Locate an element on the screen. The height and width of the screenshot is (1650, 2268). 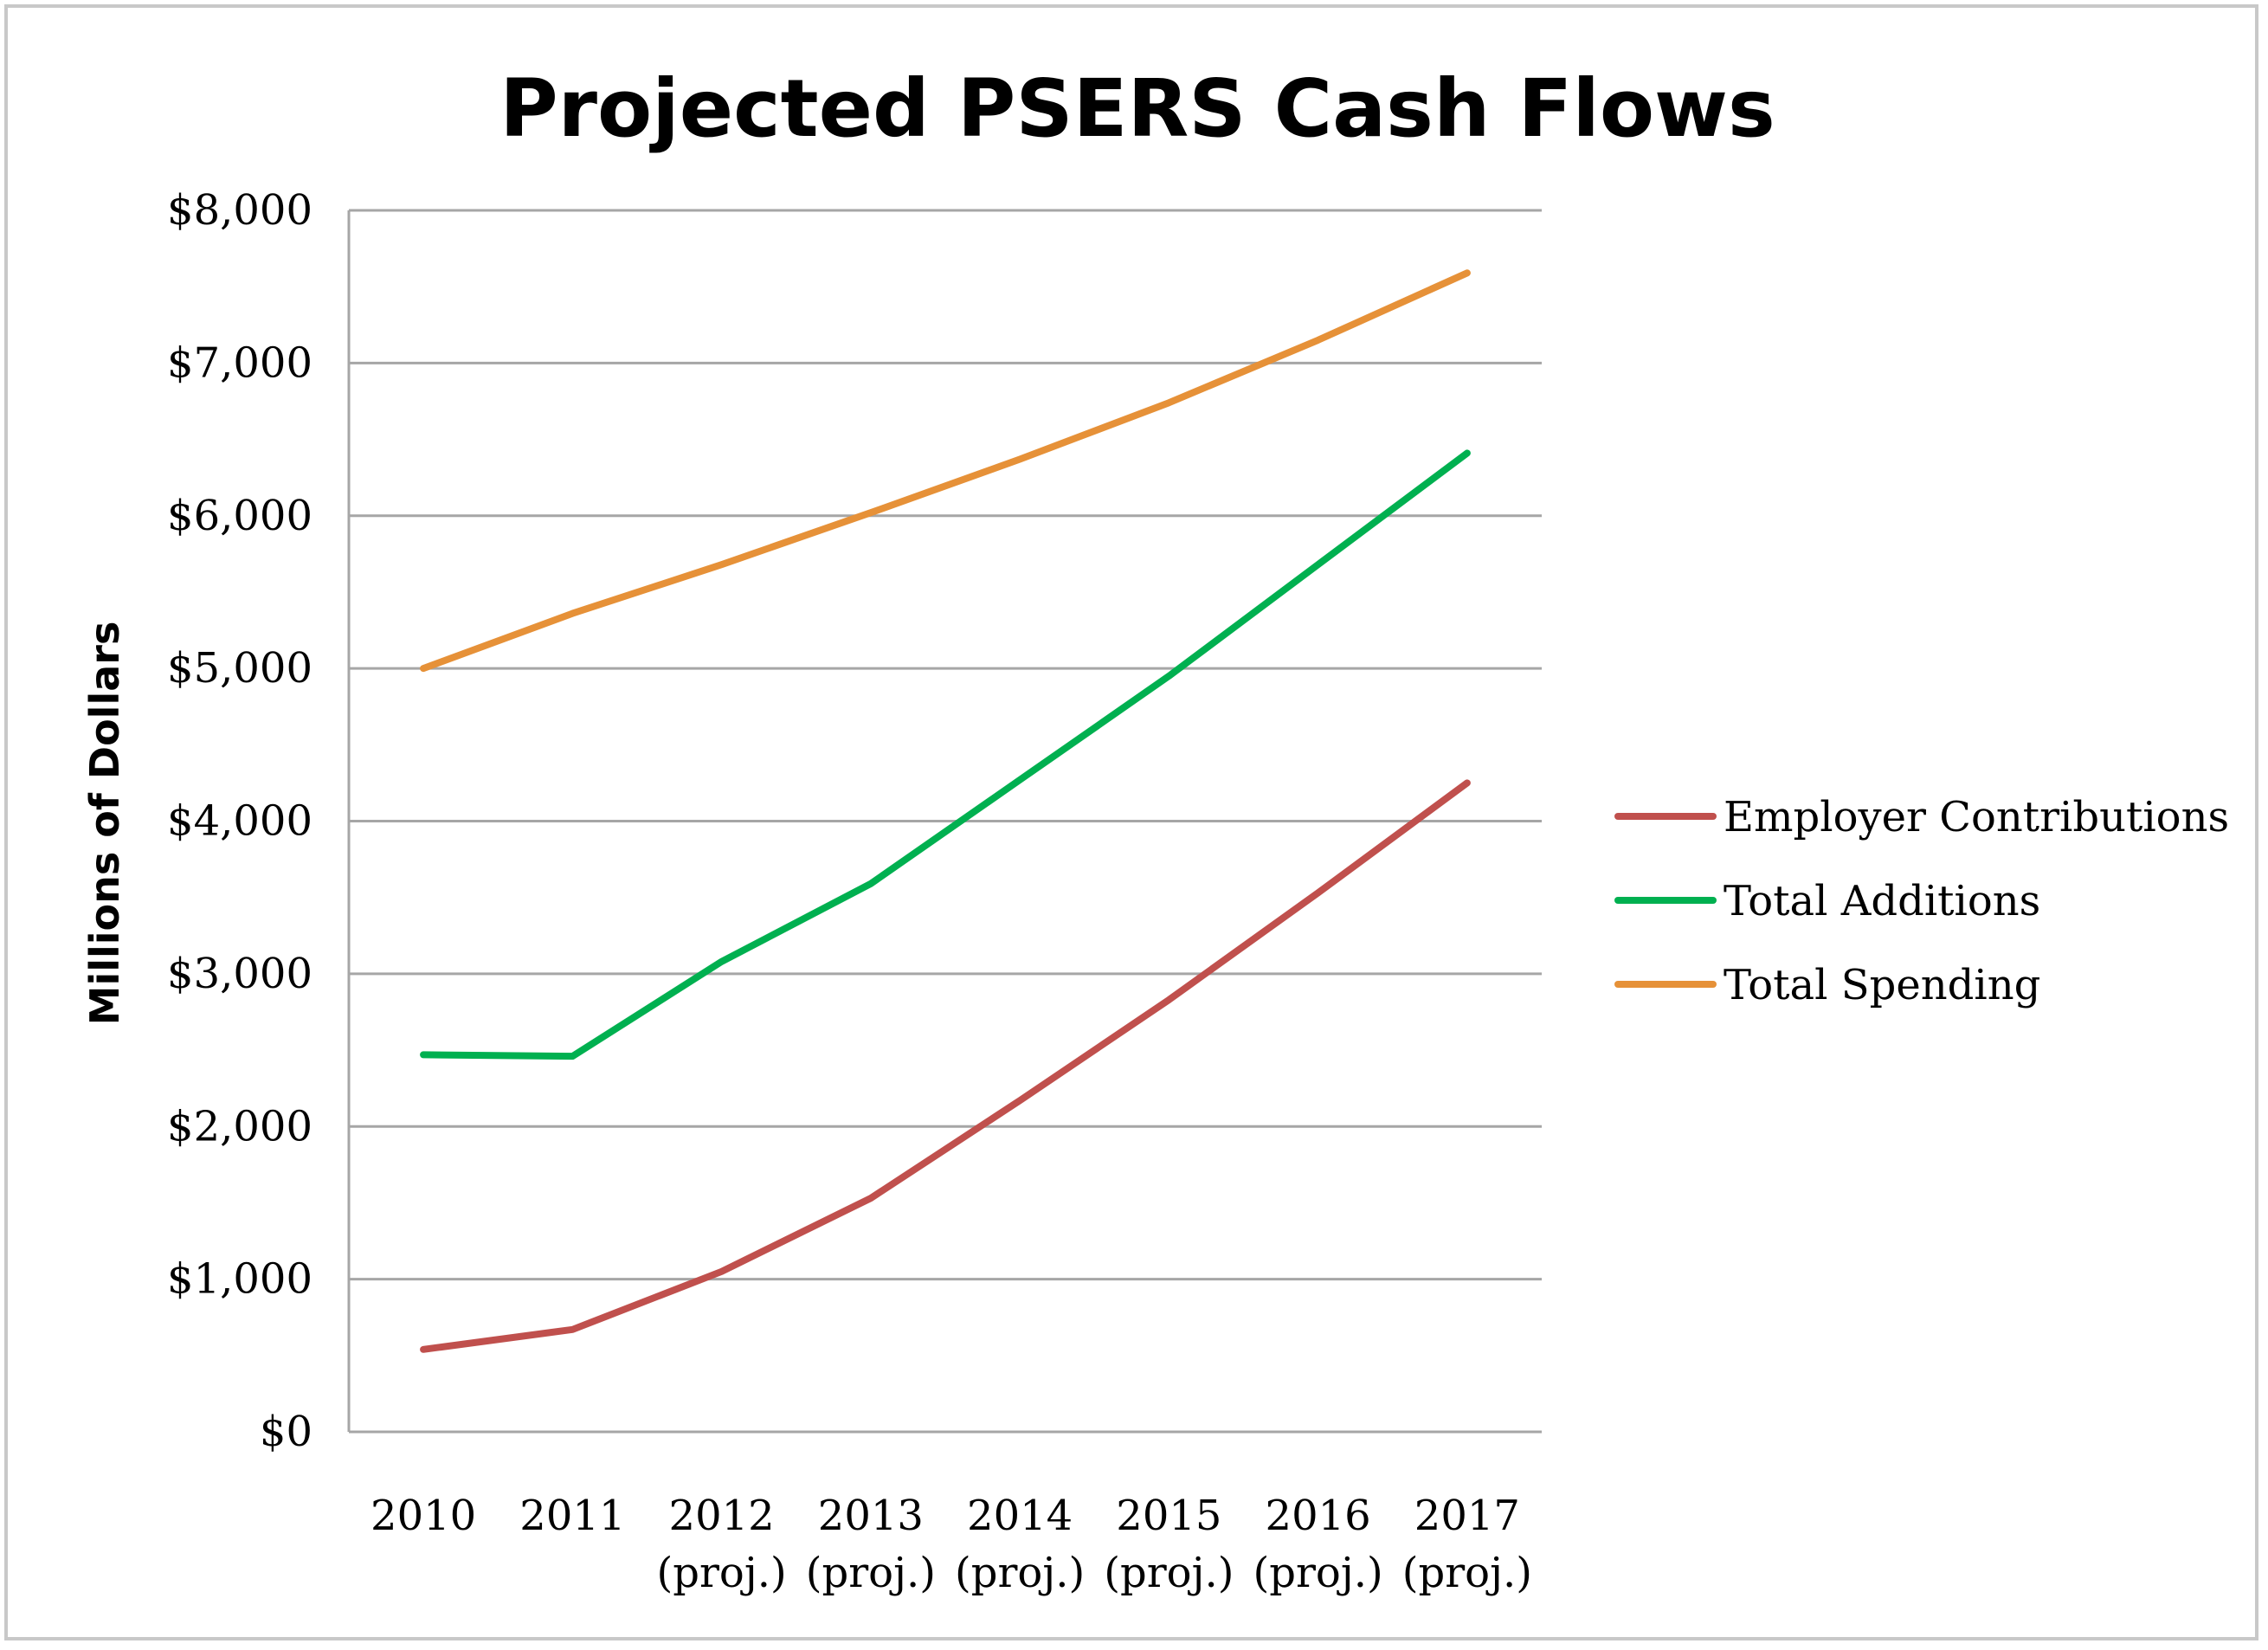
x-tick-label: 2012 is located at coordinates (722, 1516).